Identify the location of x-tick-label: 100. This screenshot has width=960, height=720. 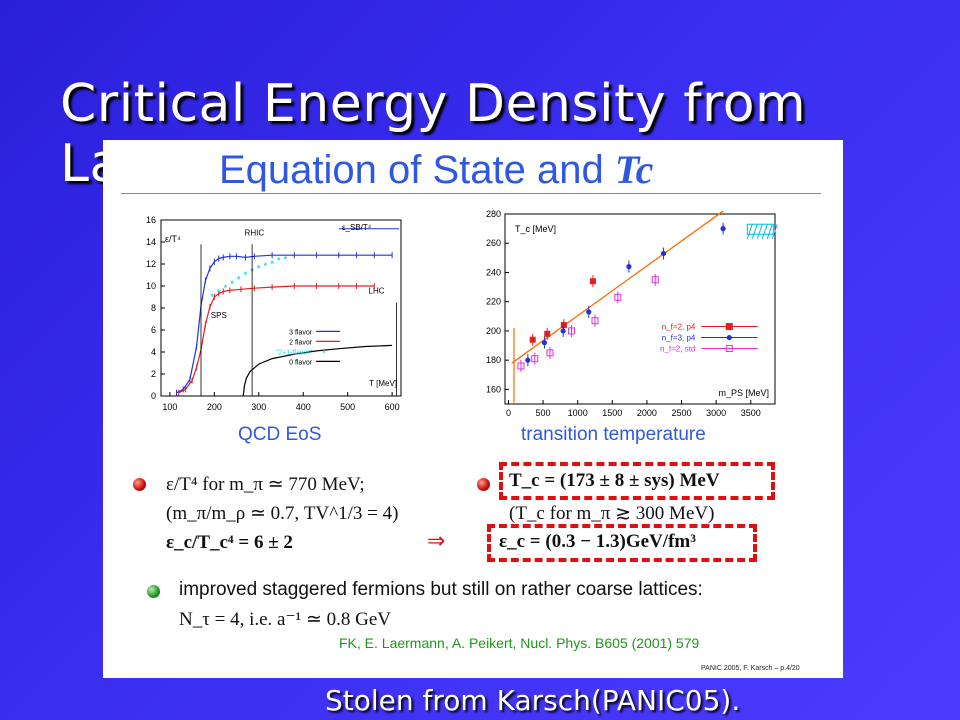
(169, 407).